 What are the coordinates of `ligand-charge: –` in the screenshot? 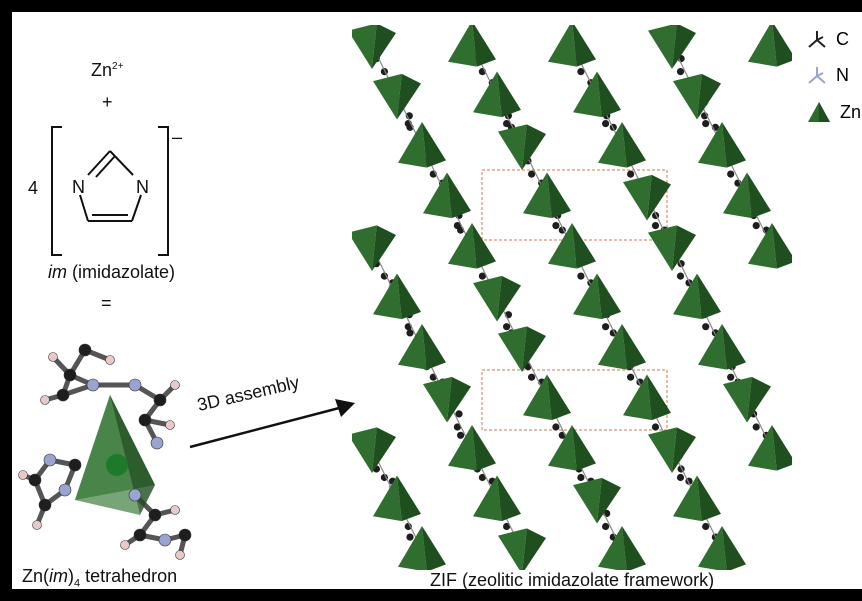 It's located at (177, 137).